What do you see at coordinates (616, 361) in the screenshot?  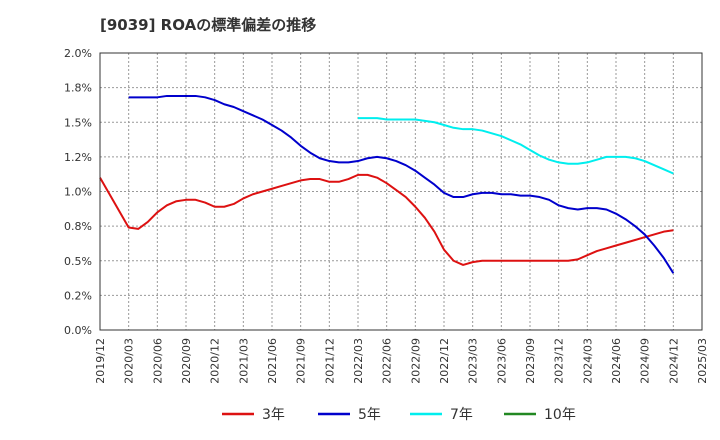 I see `x-tick-label: 2024/06` at bounding box center [616, 361].